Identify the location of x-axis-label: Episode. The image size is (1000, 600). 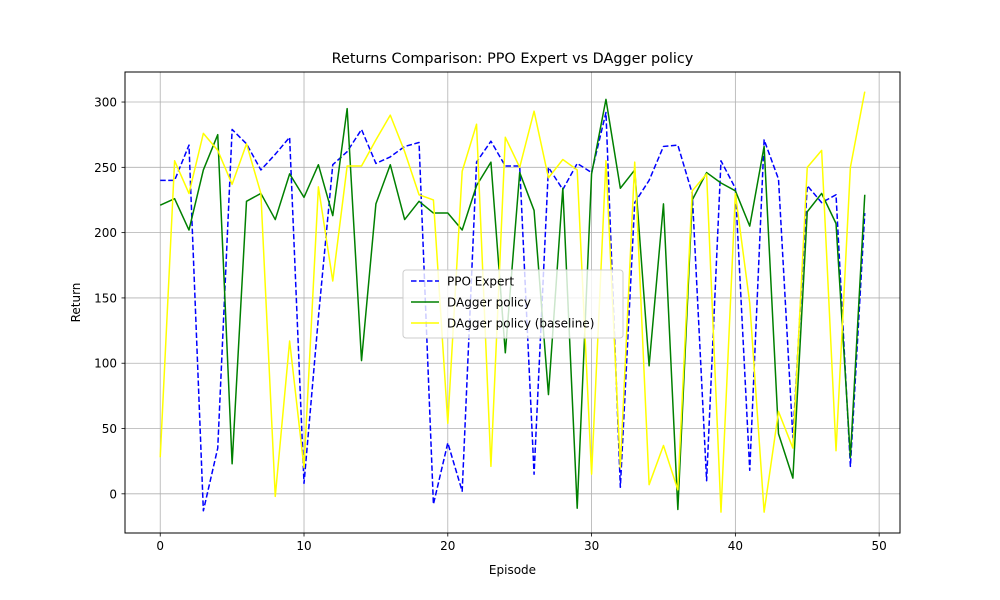
(512, 570).